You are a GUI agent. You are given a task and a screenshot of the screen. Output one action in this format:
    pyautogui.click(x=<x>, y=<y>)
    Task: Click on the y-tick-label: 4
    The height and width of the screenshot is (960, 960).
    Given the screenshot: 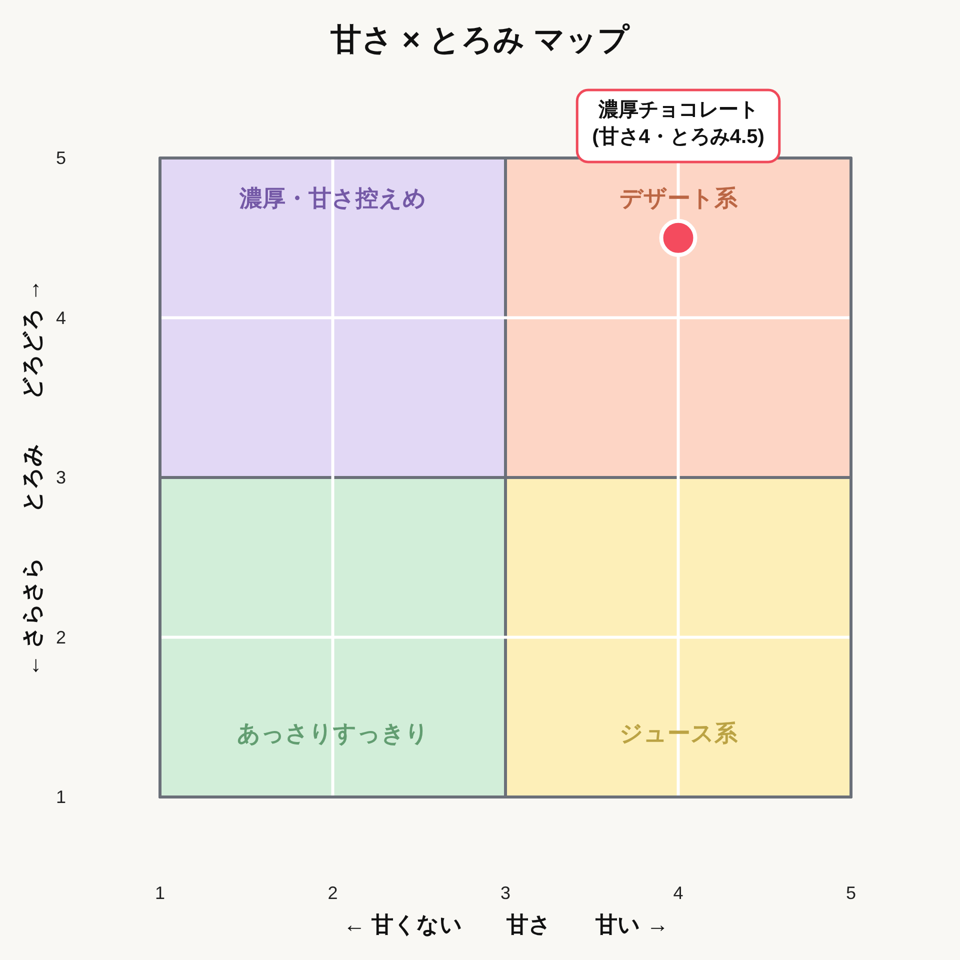 What is the action you would take?
    pyautogui.click(x=61, y=318)
    